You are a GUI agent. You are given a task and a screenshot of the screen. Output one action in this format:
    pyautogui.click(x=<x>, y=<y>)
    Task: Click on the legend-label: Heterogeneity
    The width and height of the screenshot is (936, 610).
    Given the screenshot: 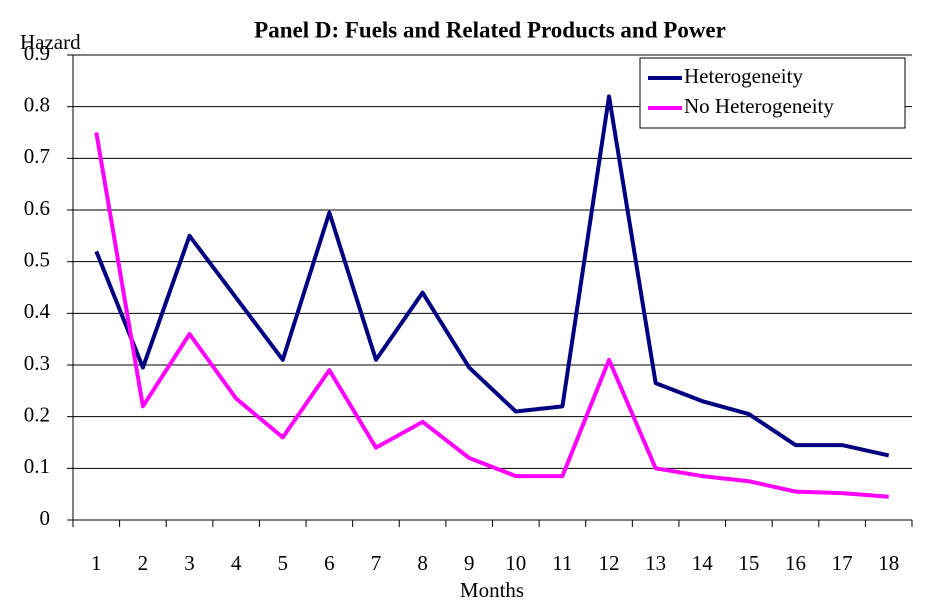 What is the action you would take?
    pyautogui.click(x=743, y=76)
    